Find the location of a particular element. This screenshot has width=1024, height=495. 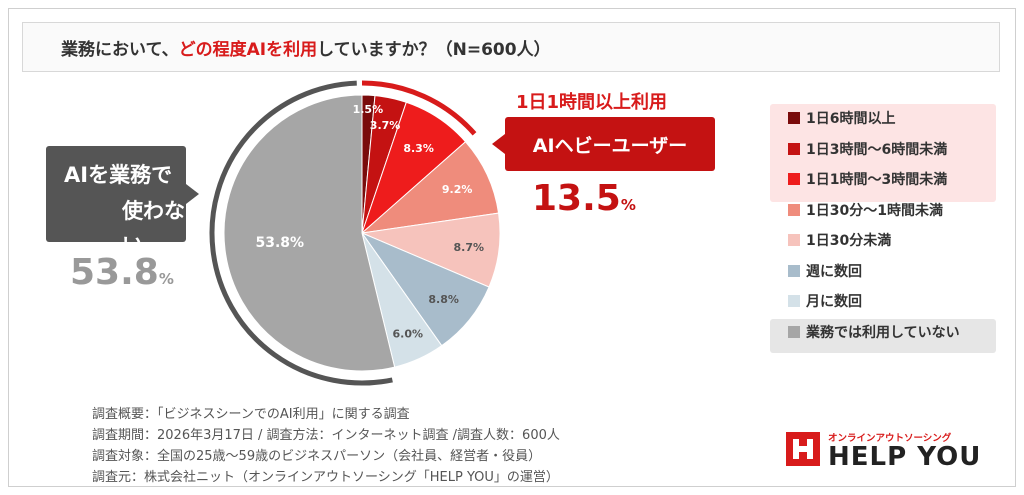

heavy-user-percentage-value: 13.5 is located at coordinates (576, 198).